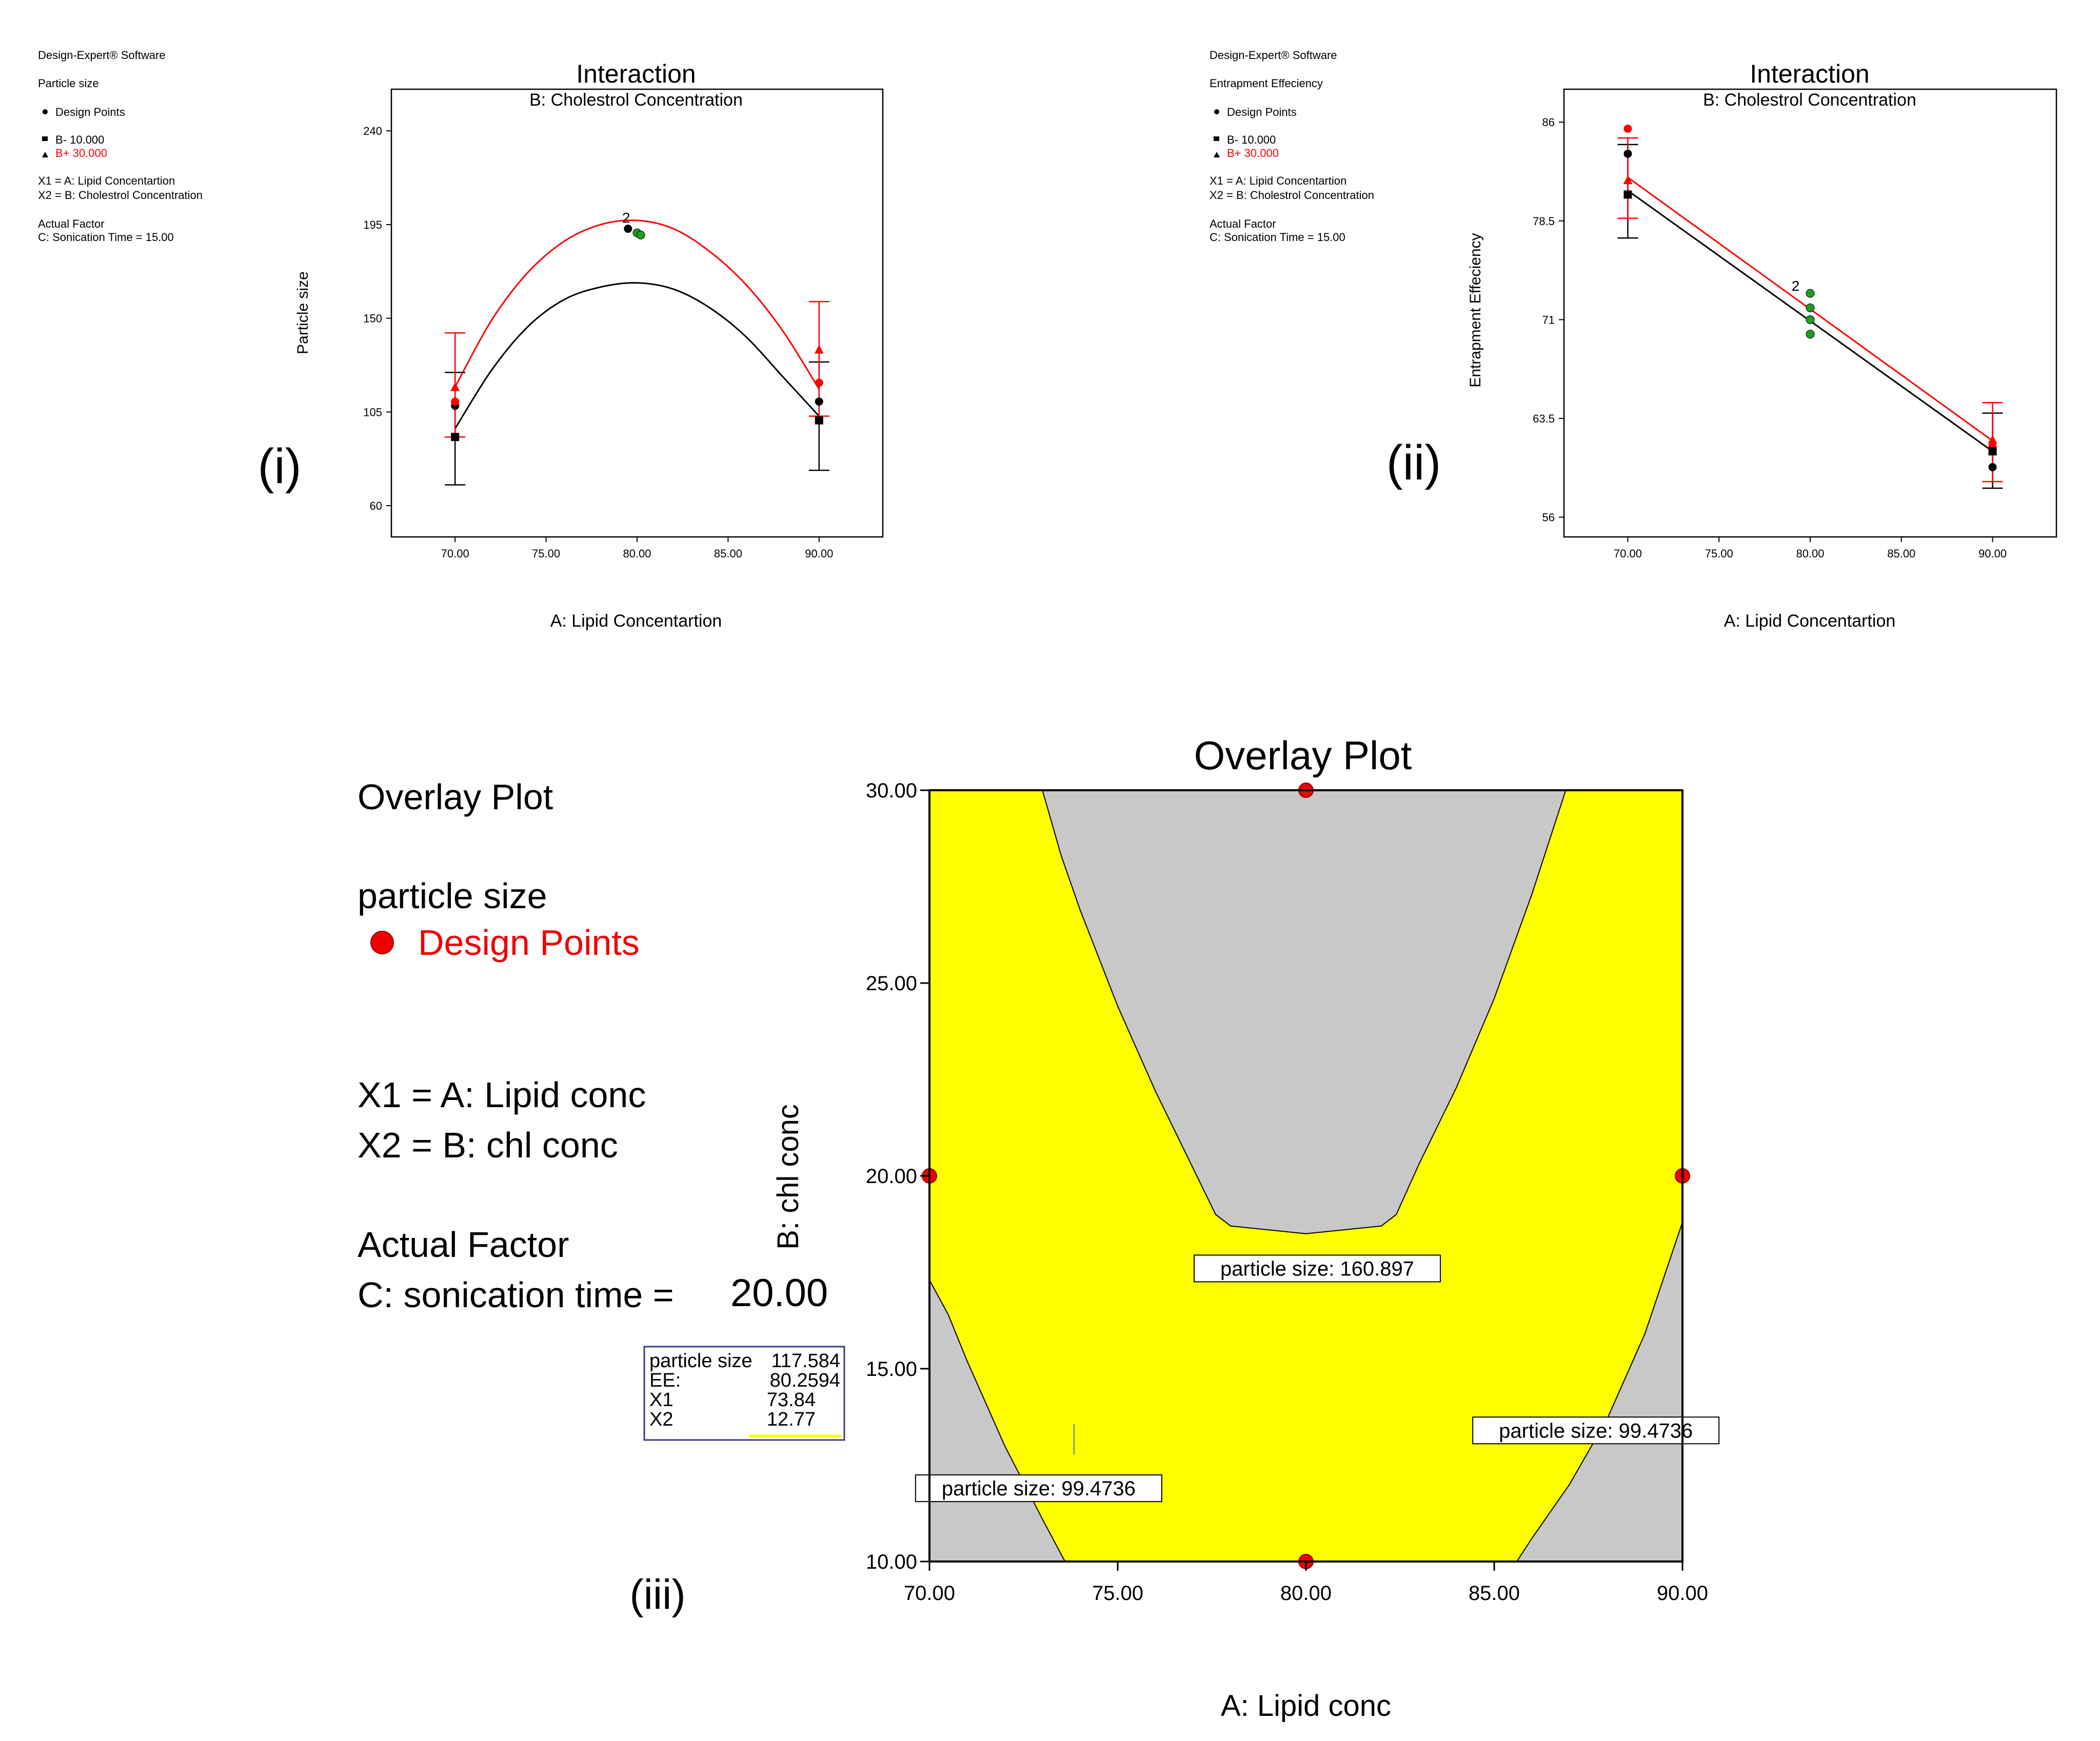 The width and height of the screenshot is (2100, 1741). Describe the element at coordinates (1475, 310) in the screenshot. I see `y-axis-label: Entrapment Effeciency` at that location.